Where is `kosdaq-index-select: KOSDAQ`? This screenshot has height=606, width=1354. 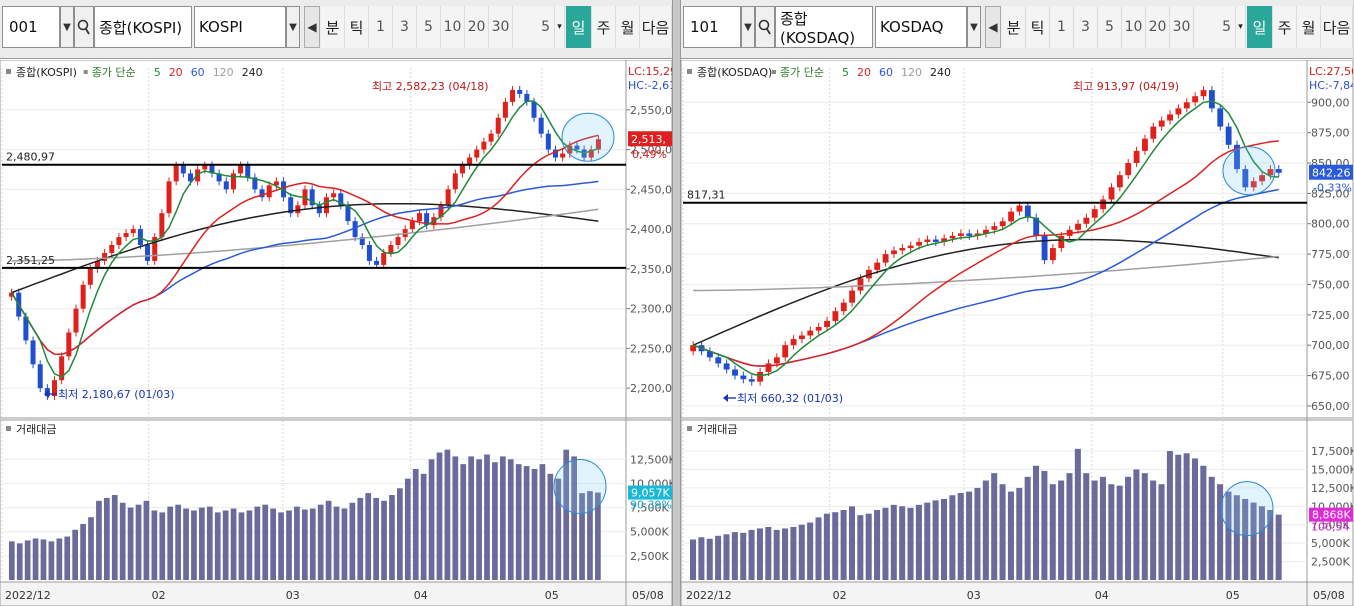
kosdaq-index-select: KOSDAQ is located at coordinates (921, 27).